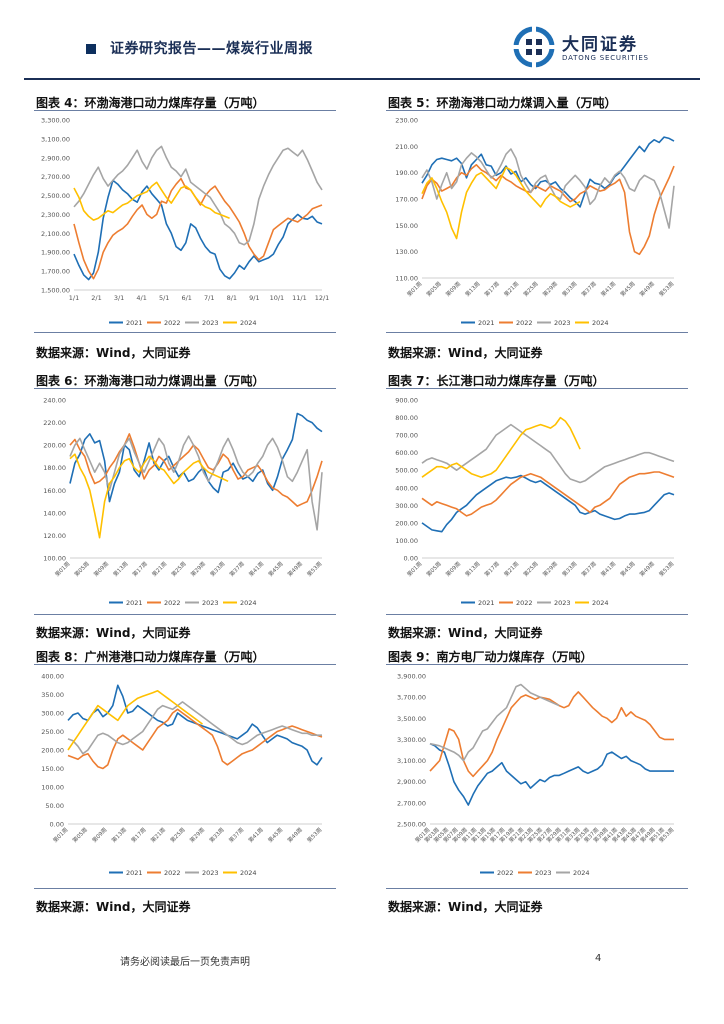  Describe the element at coordinates (406, 279) in the screenshot. I see `y-tick-label: 110.00` at that location.